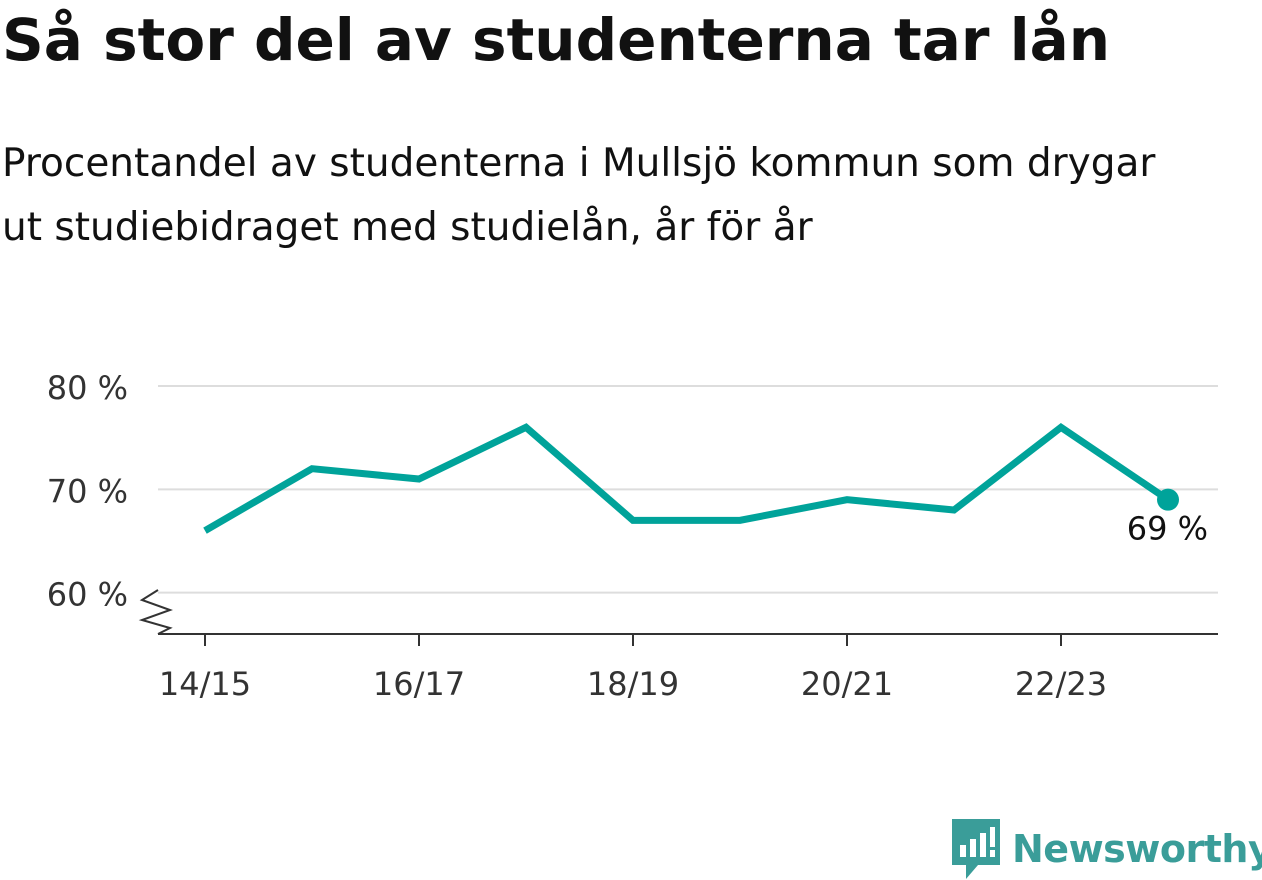 Image resolution: width=1262 pixels, height=880 pixels. Describe the element at coordinates (976, 849) in the screenshot. I see `newsworthy-chart-bubble-icon` at that location.